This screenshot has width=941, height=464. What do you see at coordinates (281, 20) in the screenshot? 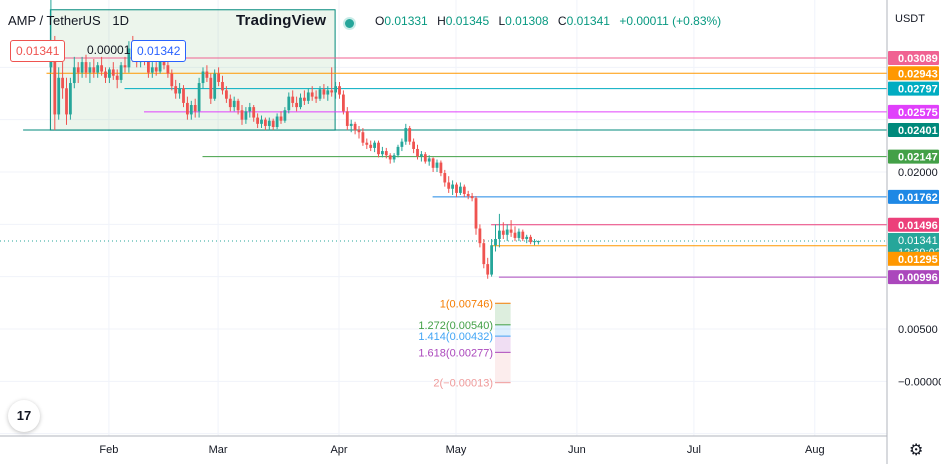
I see `tradingview-brand: TradingView` at bounding box center [281, 20].